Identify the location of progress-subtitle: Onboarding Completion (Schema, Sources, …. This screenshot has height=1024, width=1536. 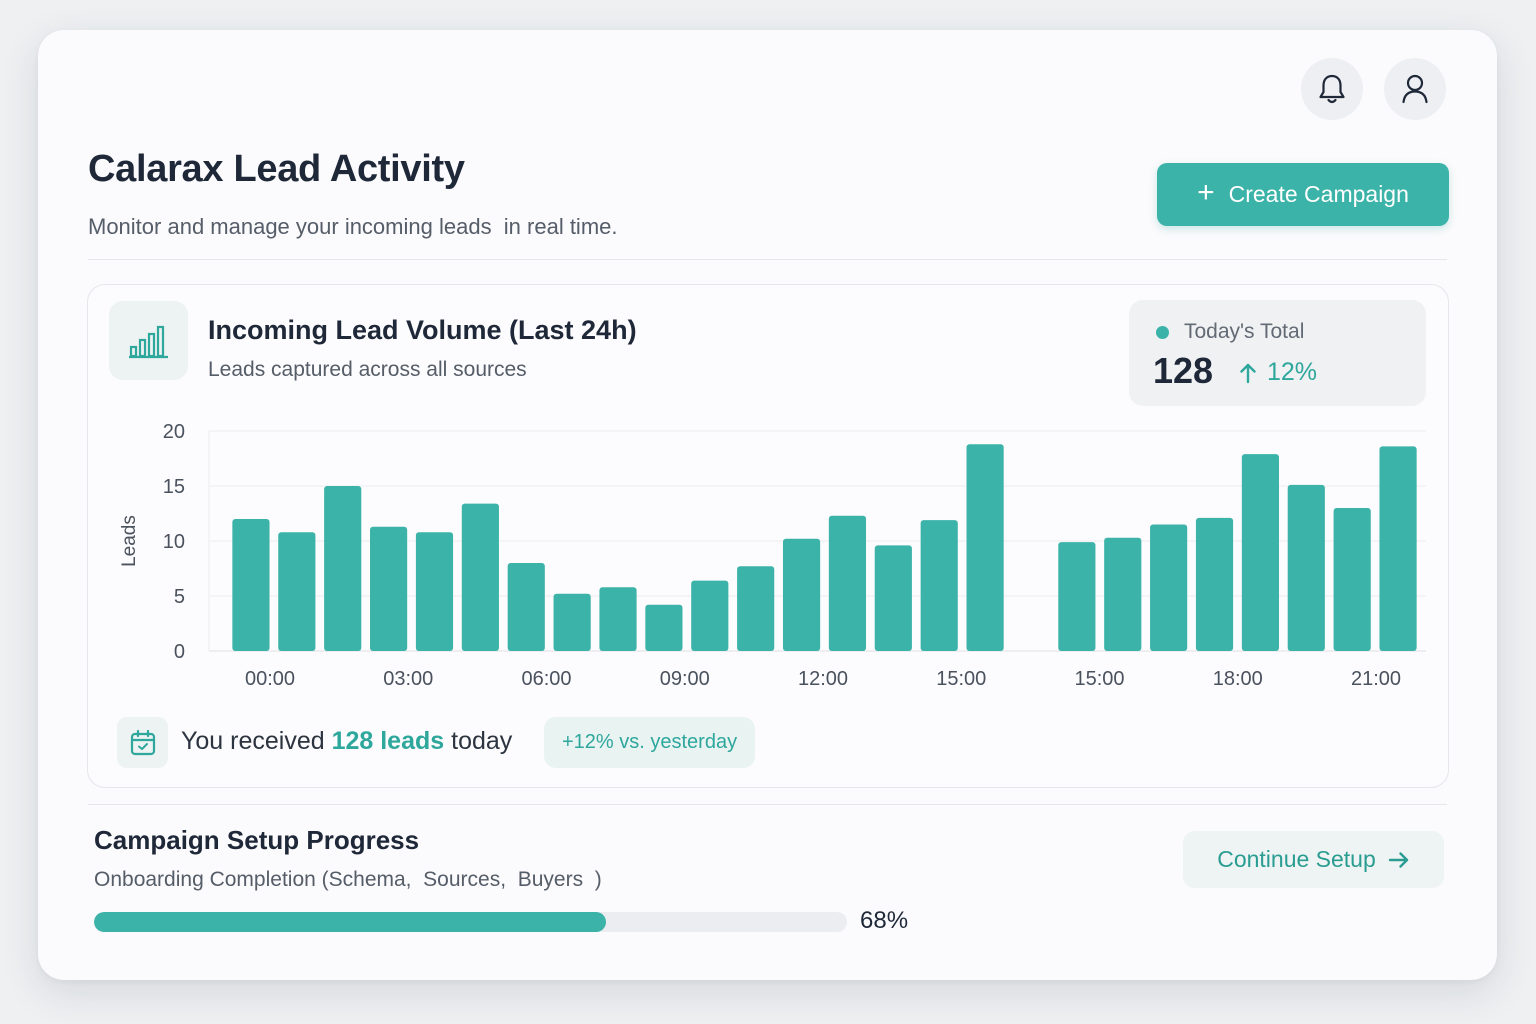
(348, 879).